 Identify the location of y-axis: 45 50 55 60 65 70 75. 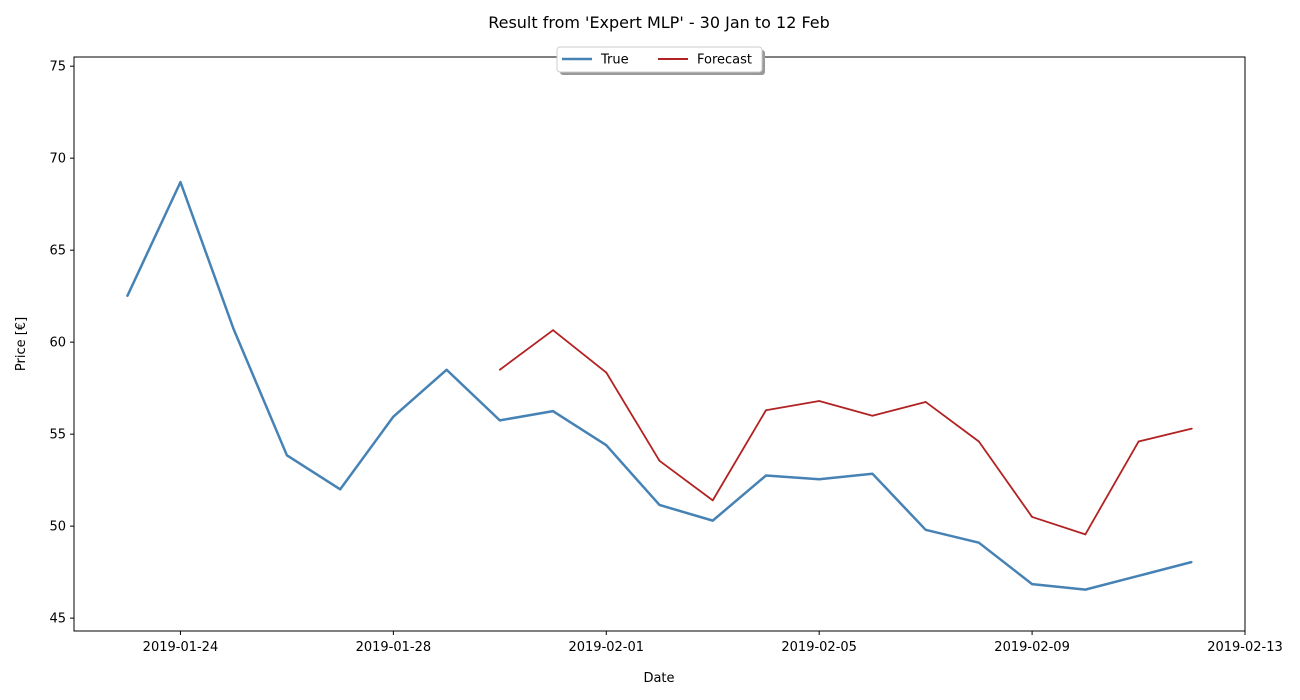
(61, 343).